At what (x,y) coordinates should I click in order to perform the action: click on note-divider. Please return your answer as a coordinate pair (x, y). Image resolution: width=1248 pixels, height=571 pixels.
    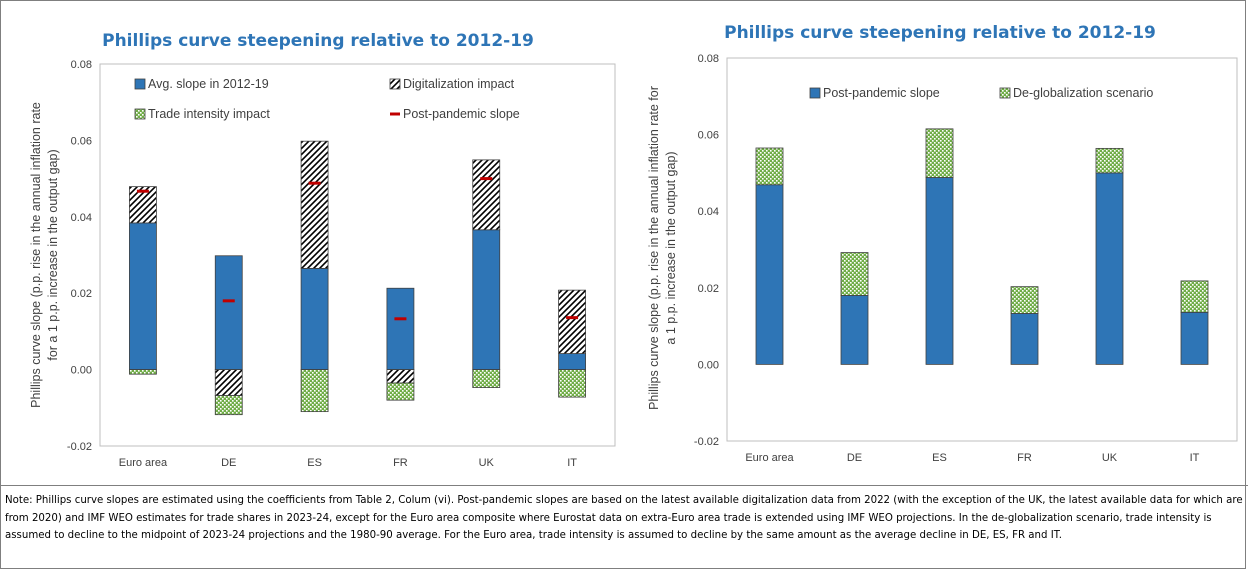
    Looking at the image, I should click on (624, 485).